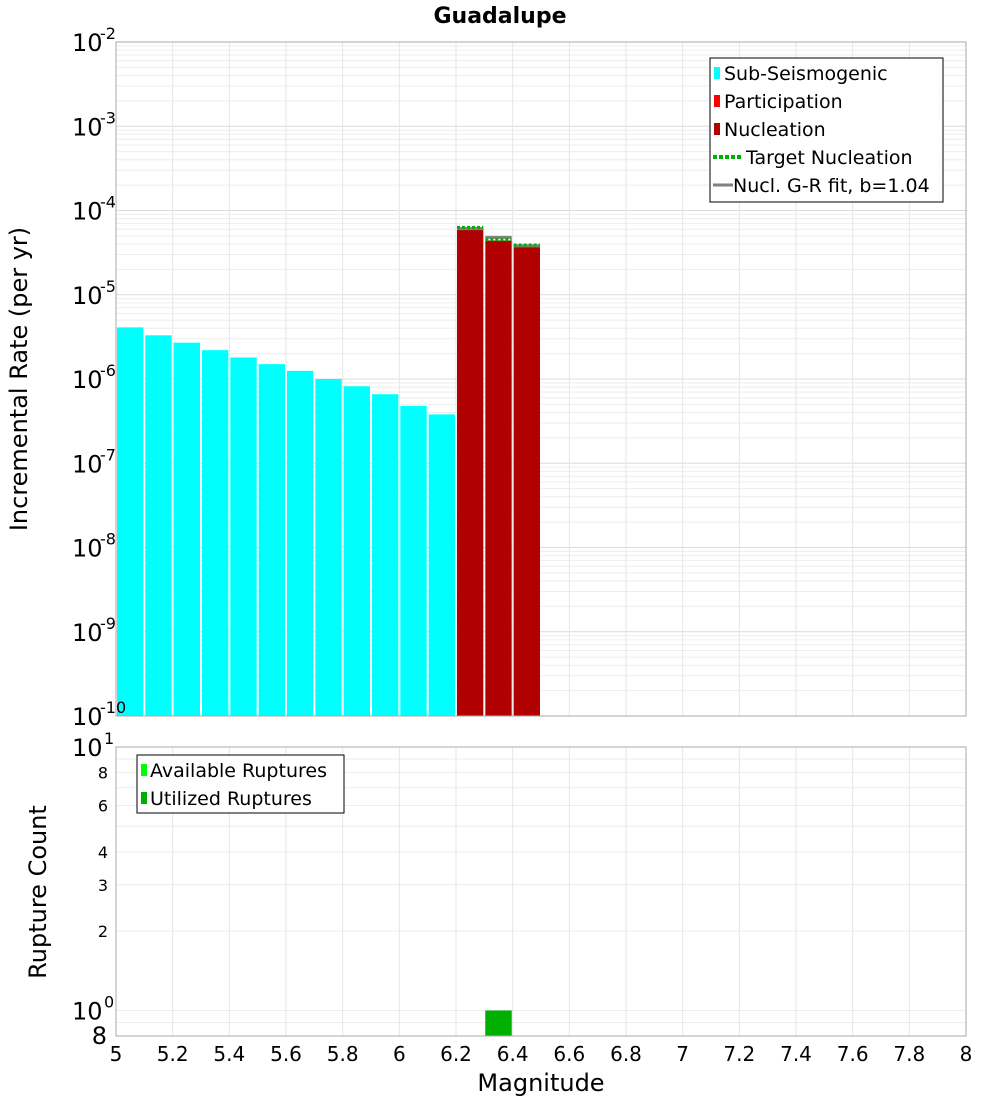 The height and width of the screenshot is (1100, 1000). Describe the element at coordinates (806, 74) in the screenshot. I see `legend-label-sub-seismogenic: Sub-Seismogenic` at that location.